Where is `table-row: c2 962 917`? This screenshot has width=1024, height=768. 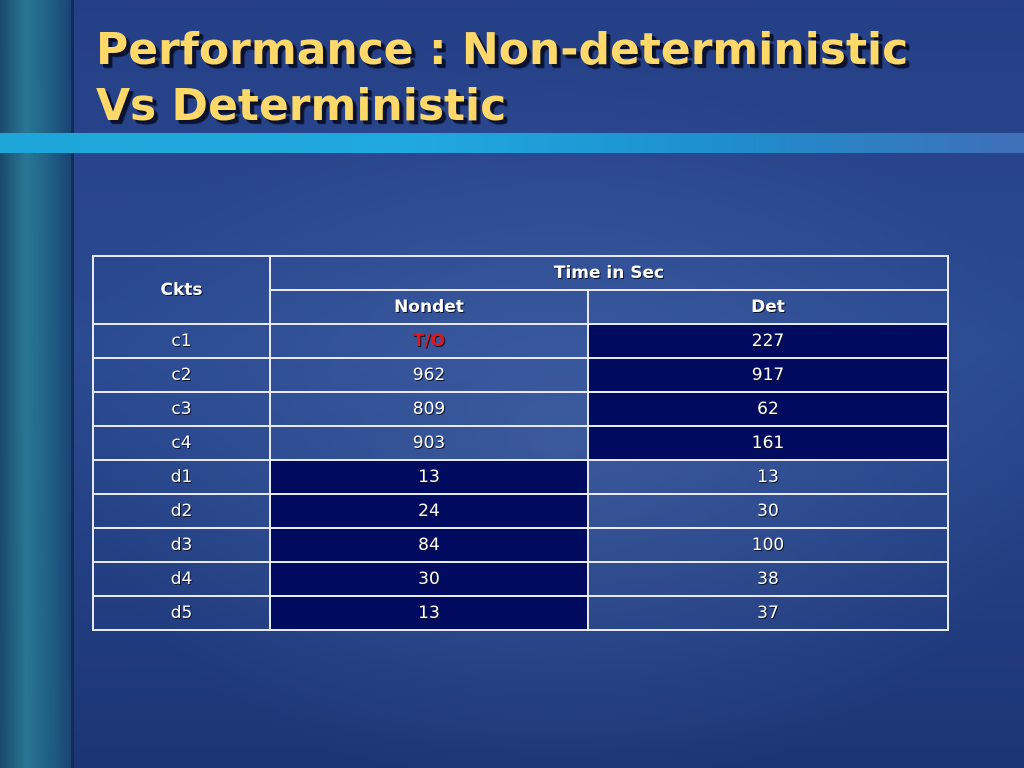 table-row: c2 962 917 is located at coordinates (520, 375).